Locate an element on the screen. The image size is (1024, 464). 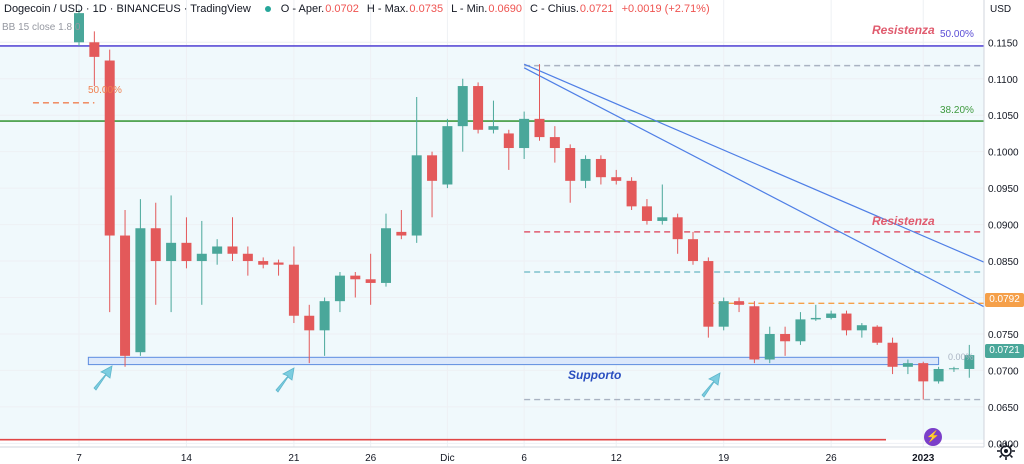
low-value: 0.0690 is located at coordinates (505, 9).